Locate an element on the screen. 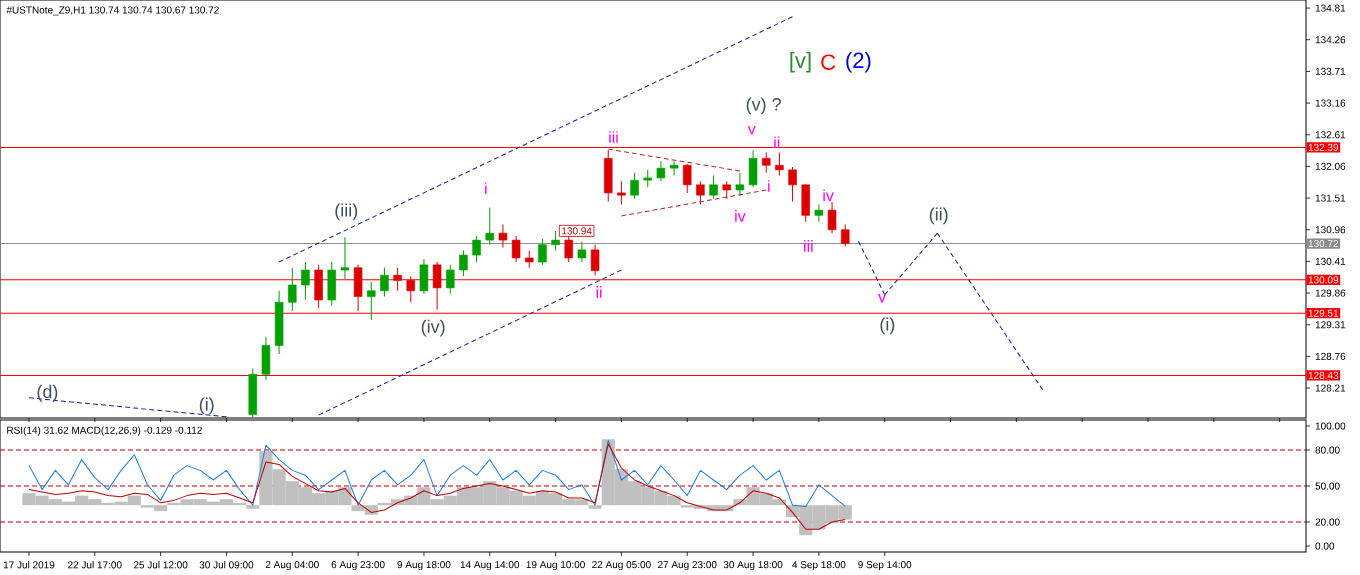 Image resolution: width=1360 pixels, height=575 pixels. x-tick-label: 22 Jul 17:00 is located at coordinates (95, 565).